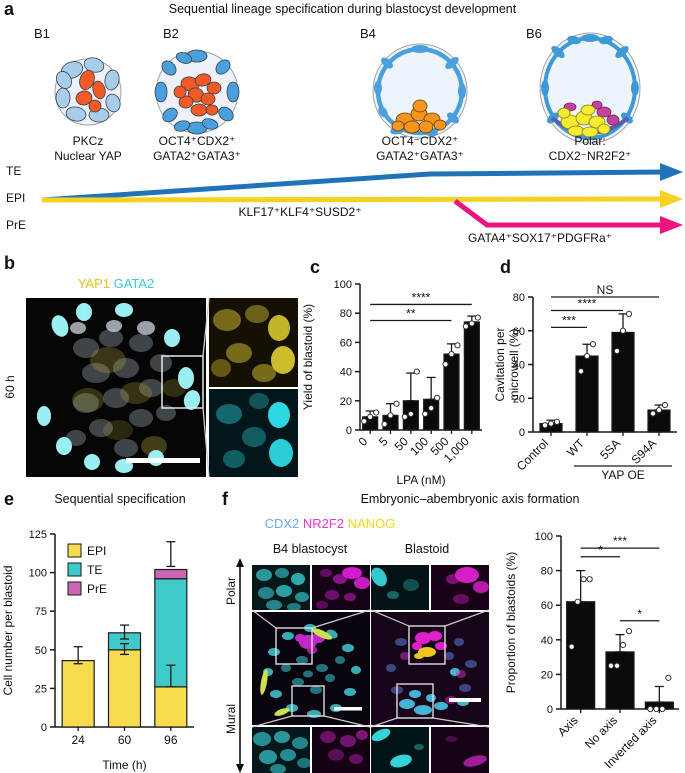  Describe the element at coordinates (383, 441) in the screenshot. I see `svg-text: 5` at that location.